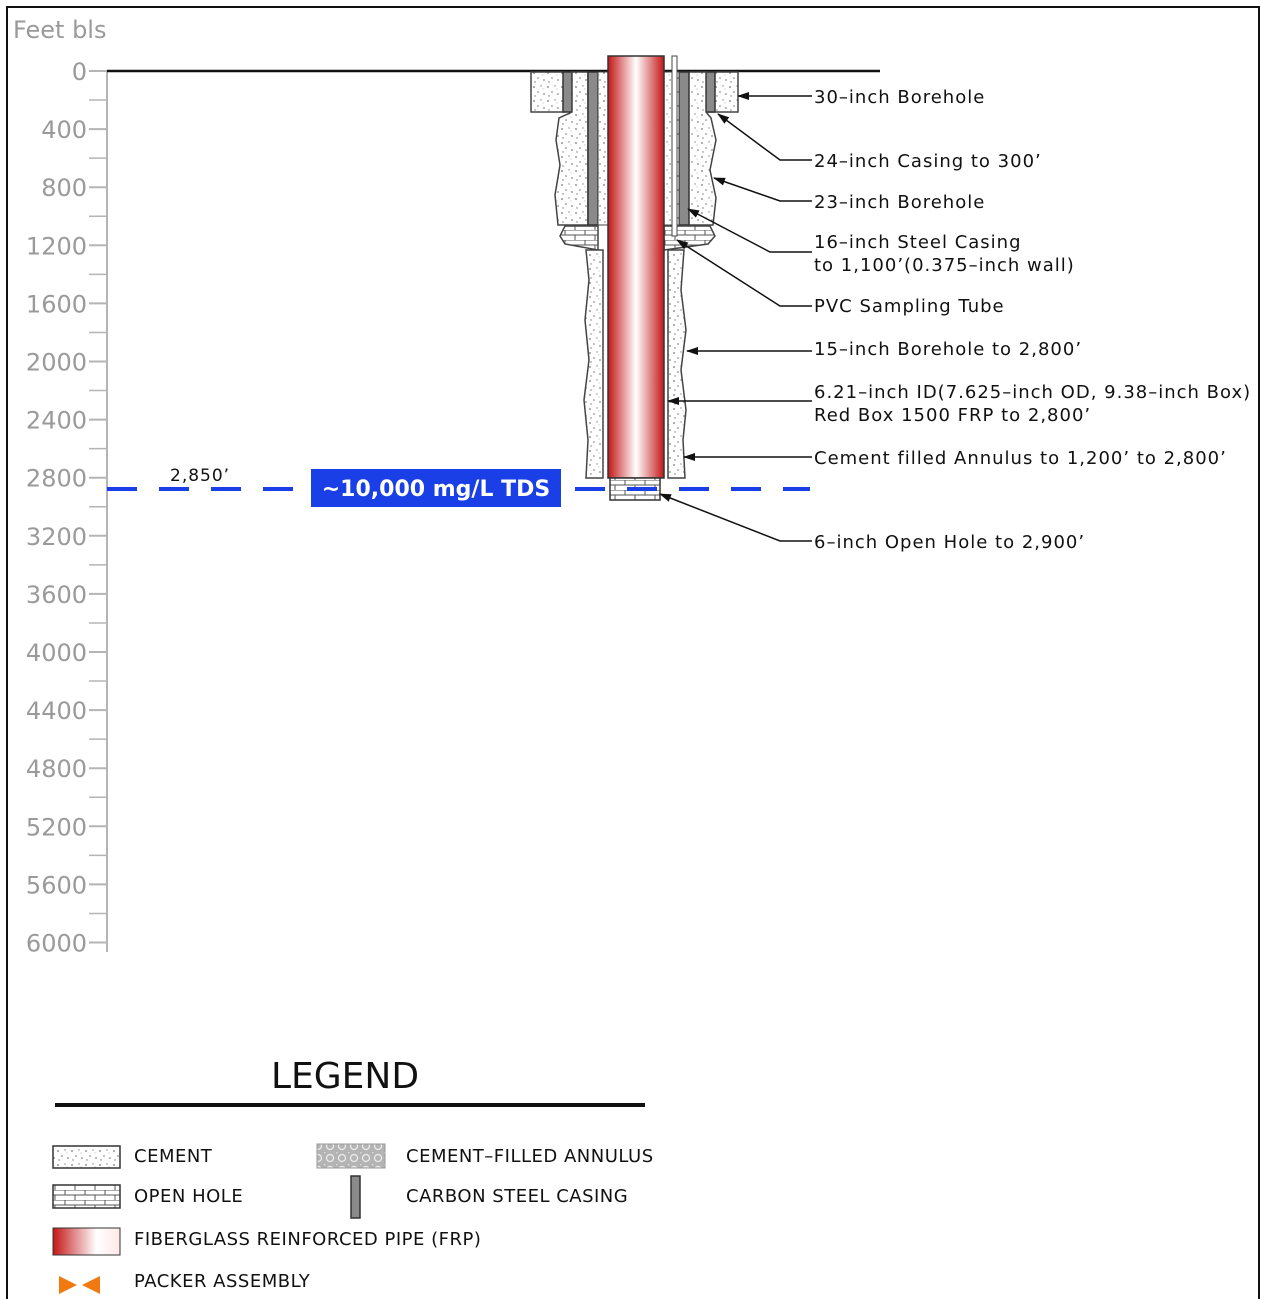 The image size is (1261, 1299). I want to click on tds-label-box, so click(436, 488).